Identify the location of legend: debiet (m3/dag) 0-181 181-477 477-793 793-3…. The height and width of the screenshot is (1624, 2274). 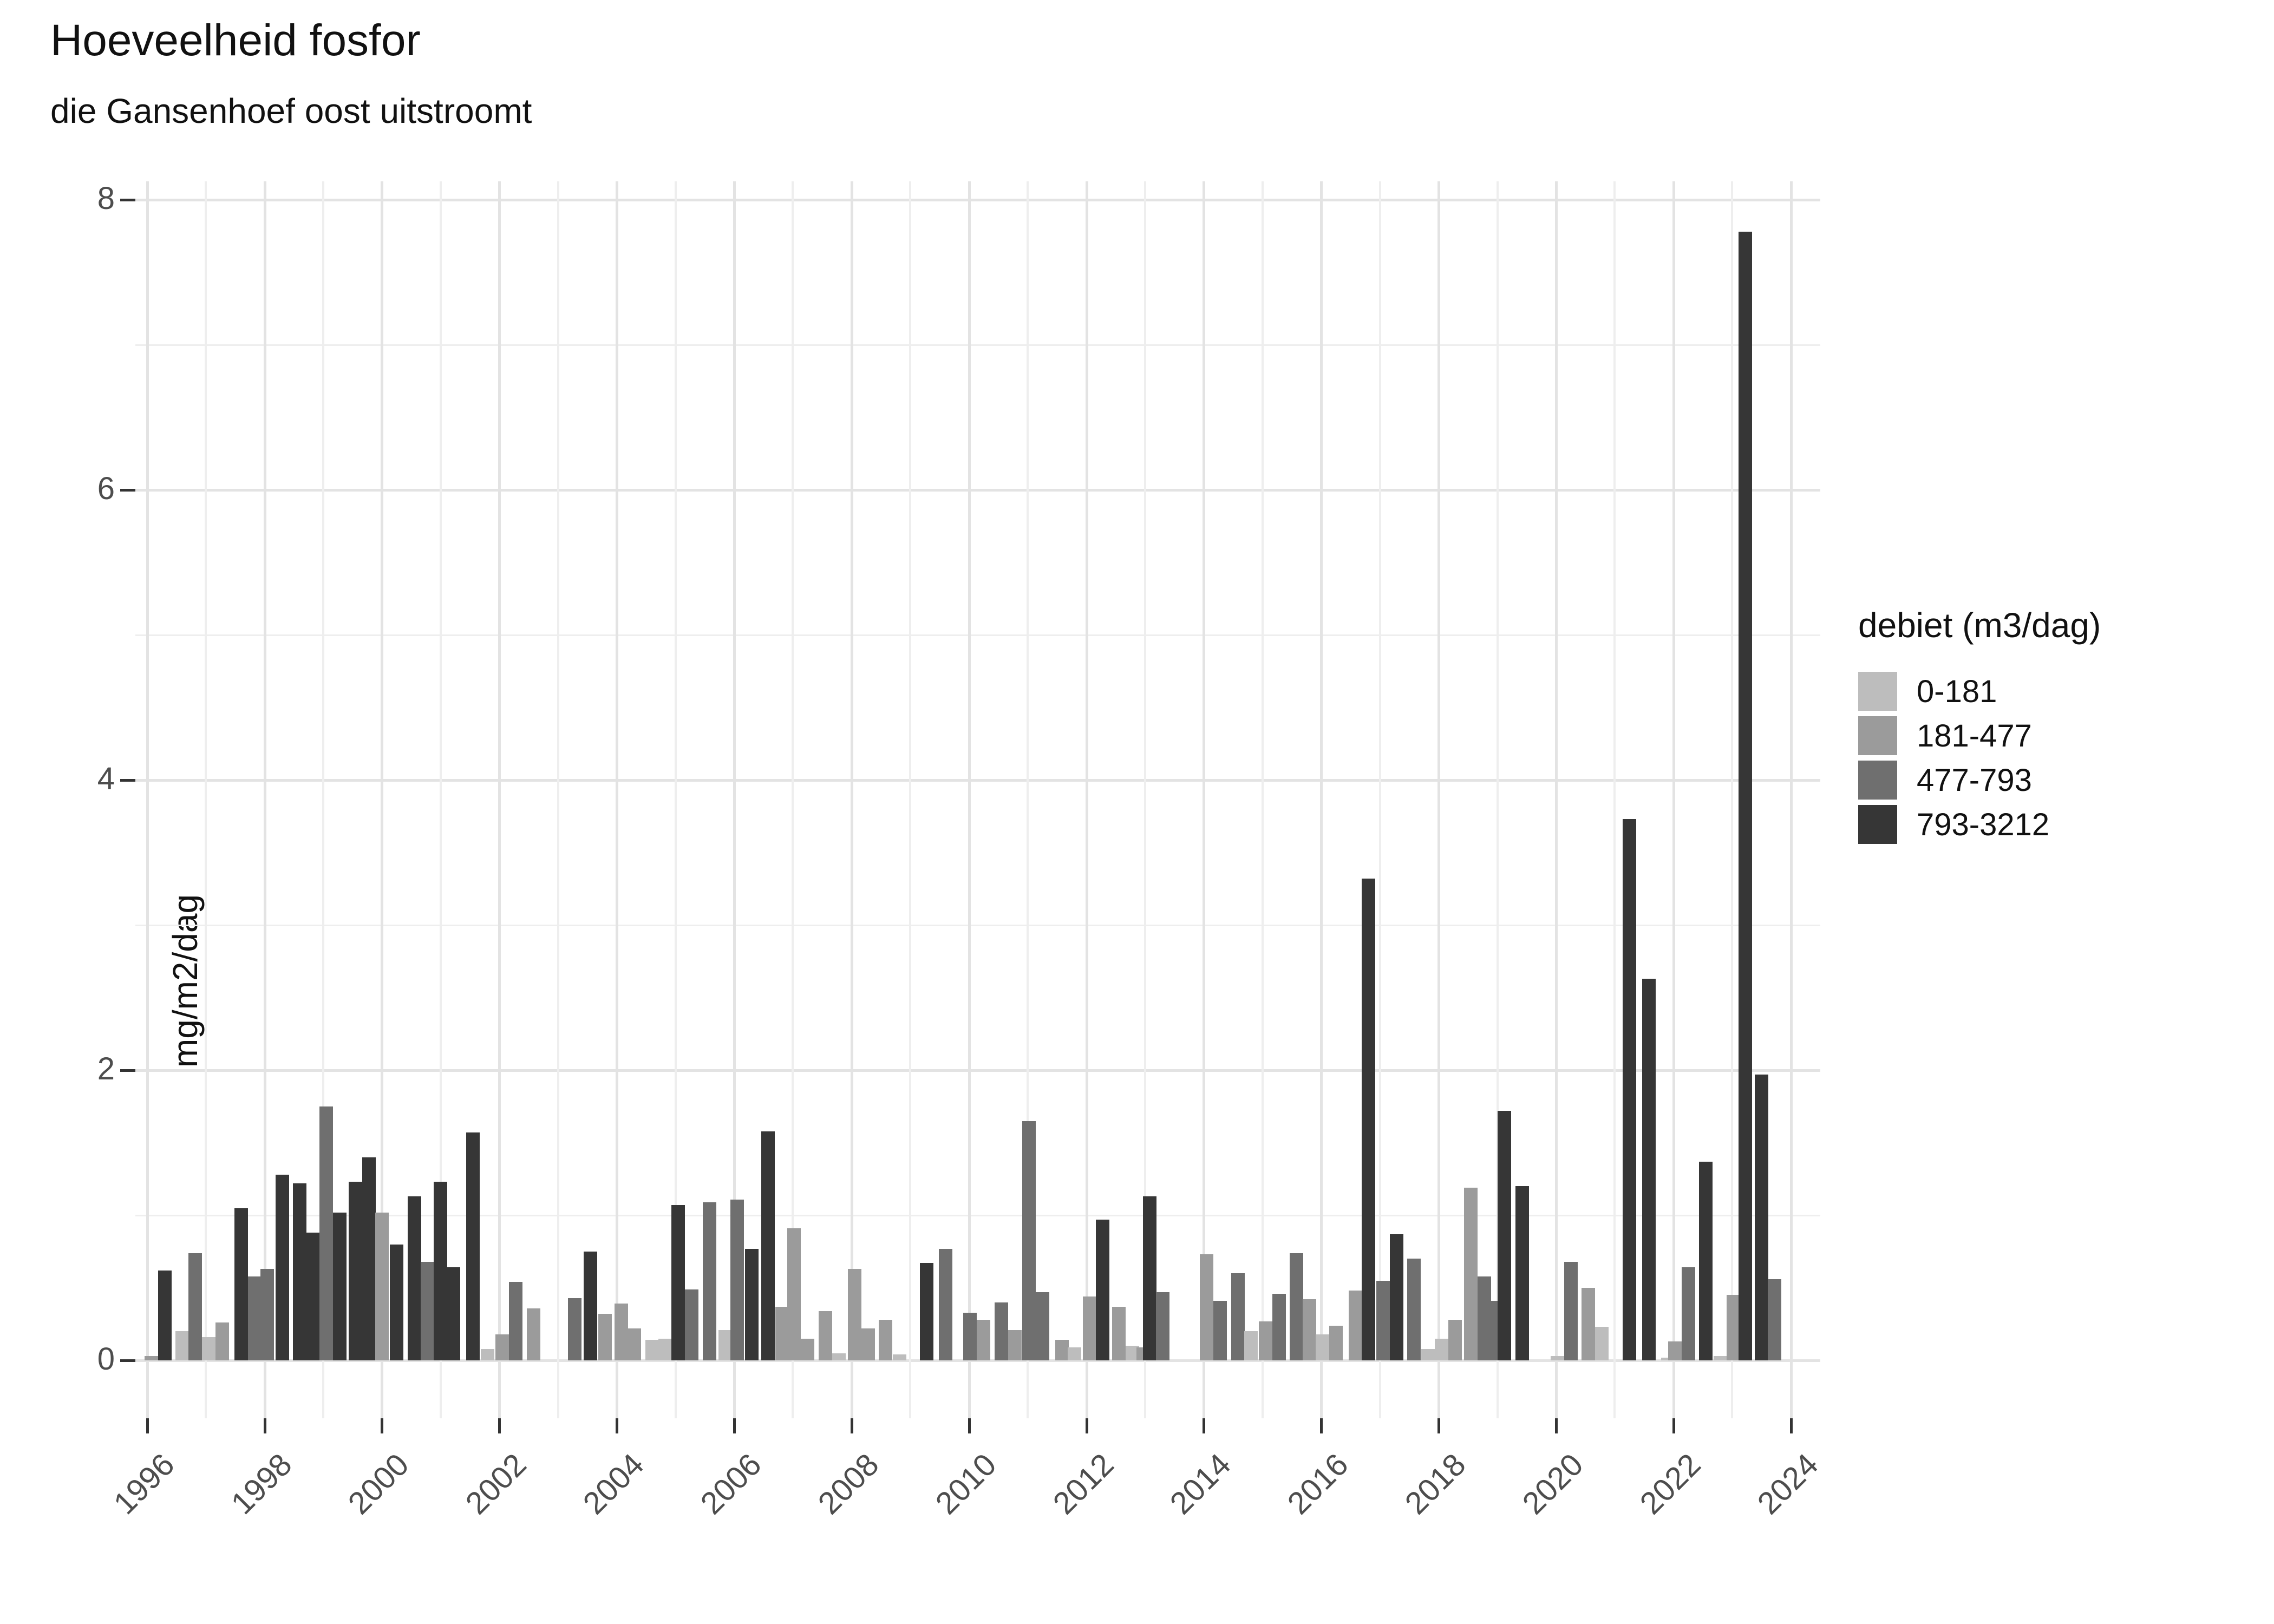
(2058, 727).